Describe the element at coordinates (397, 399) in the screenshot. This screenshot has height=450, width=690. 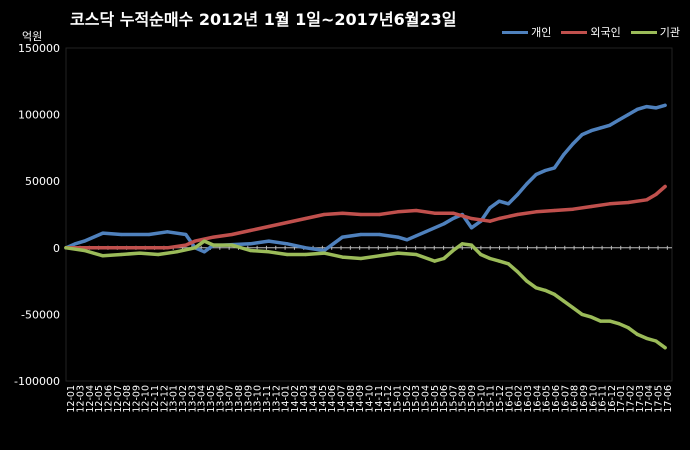
I see `x-tick-label: 15-01` at that location.